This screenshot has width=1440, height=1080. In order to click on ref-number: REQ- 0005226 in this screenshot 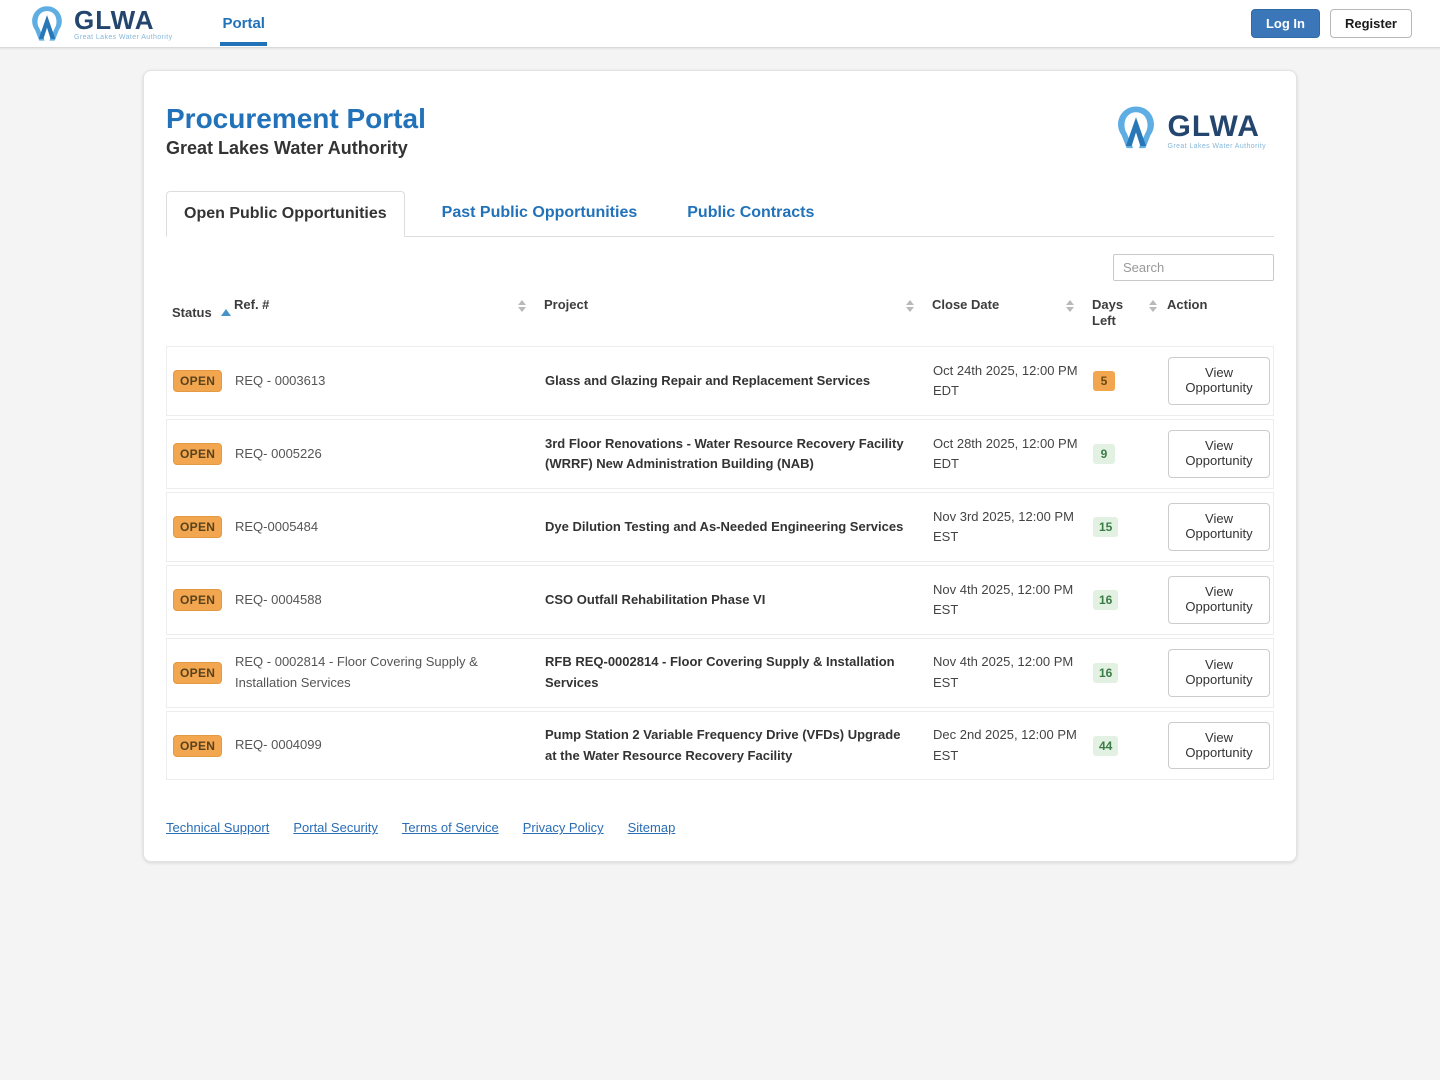, I will do `click(278, 453)`.